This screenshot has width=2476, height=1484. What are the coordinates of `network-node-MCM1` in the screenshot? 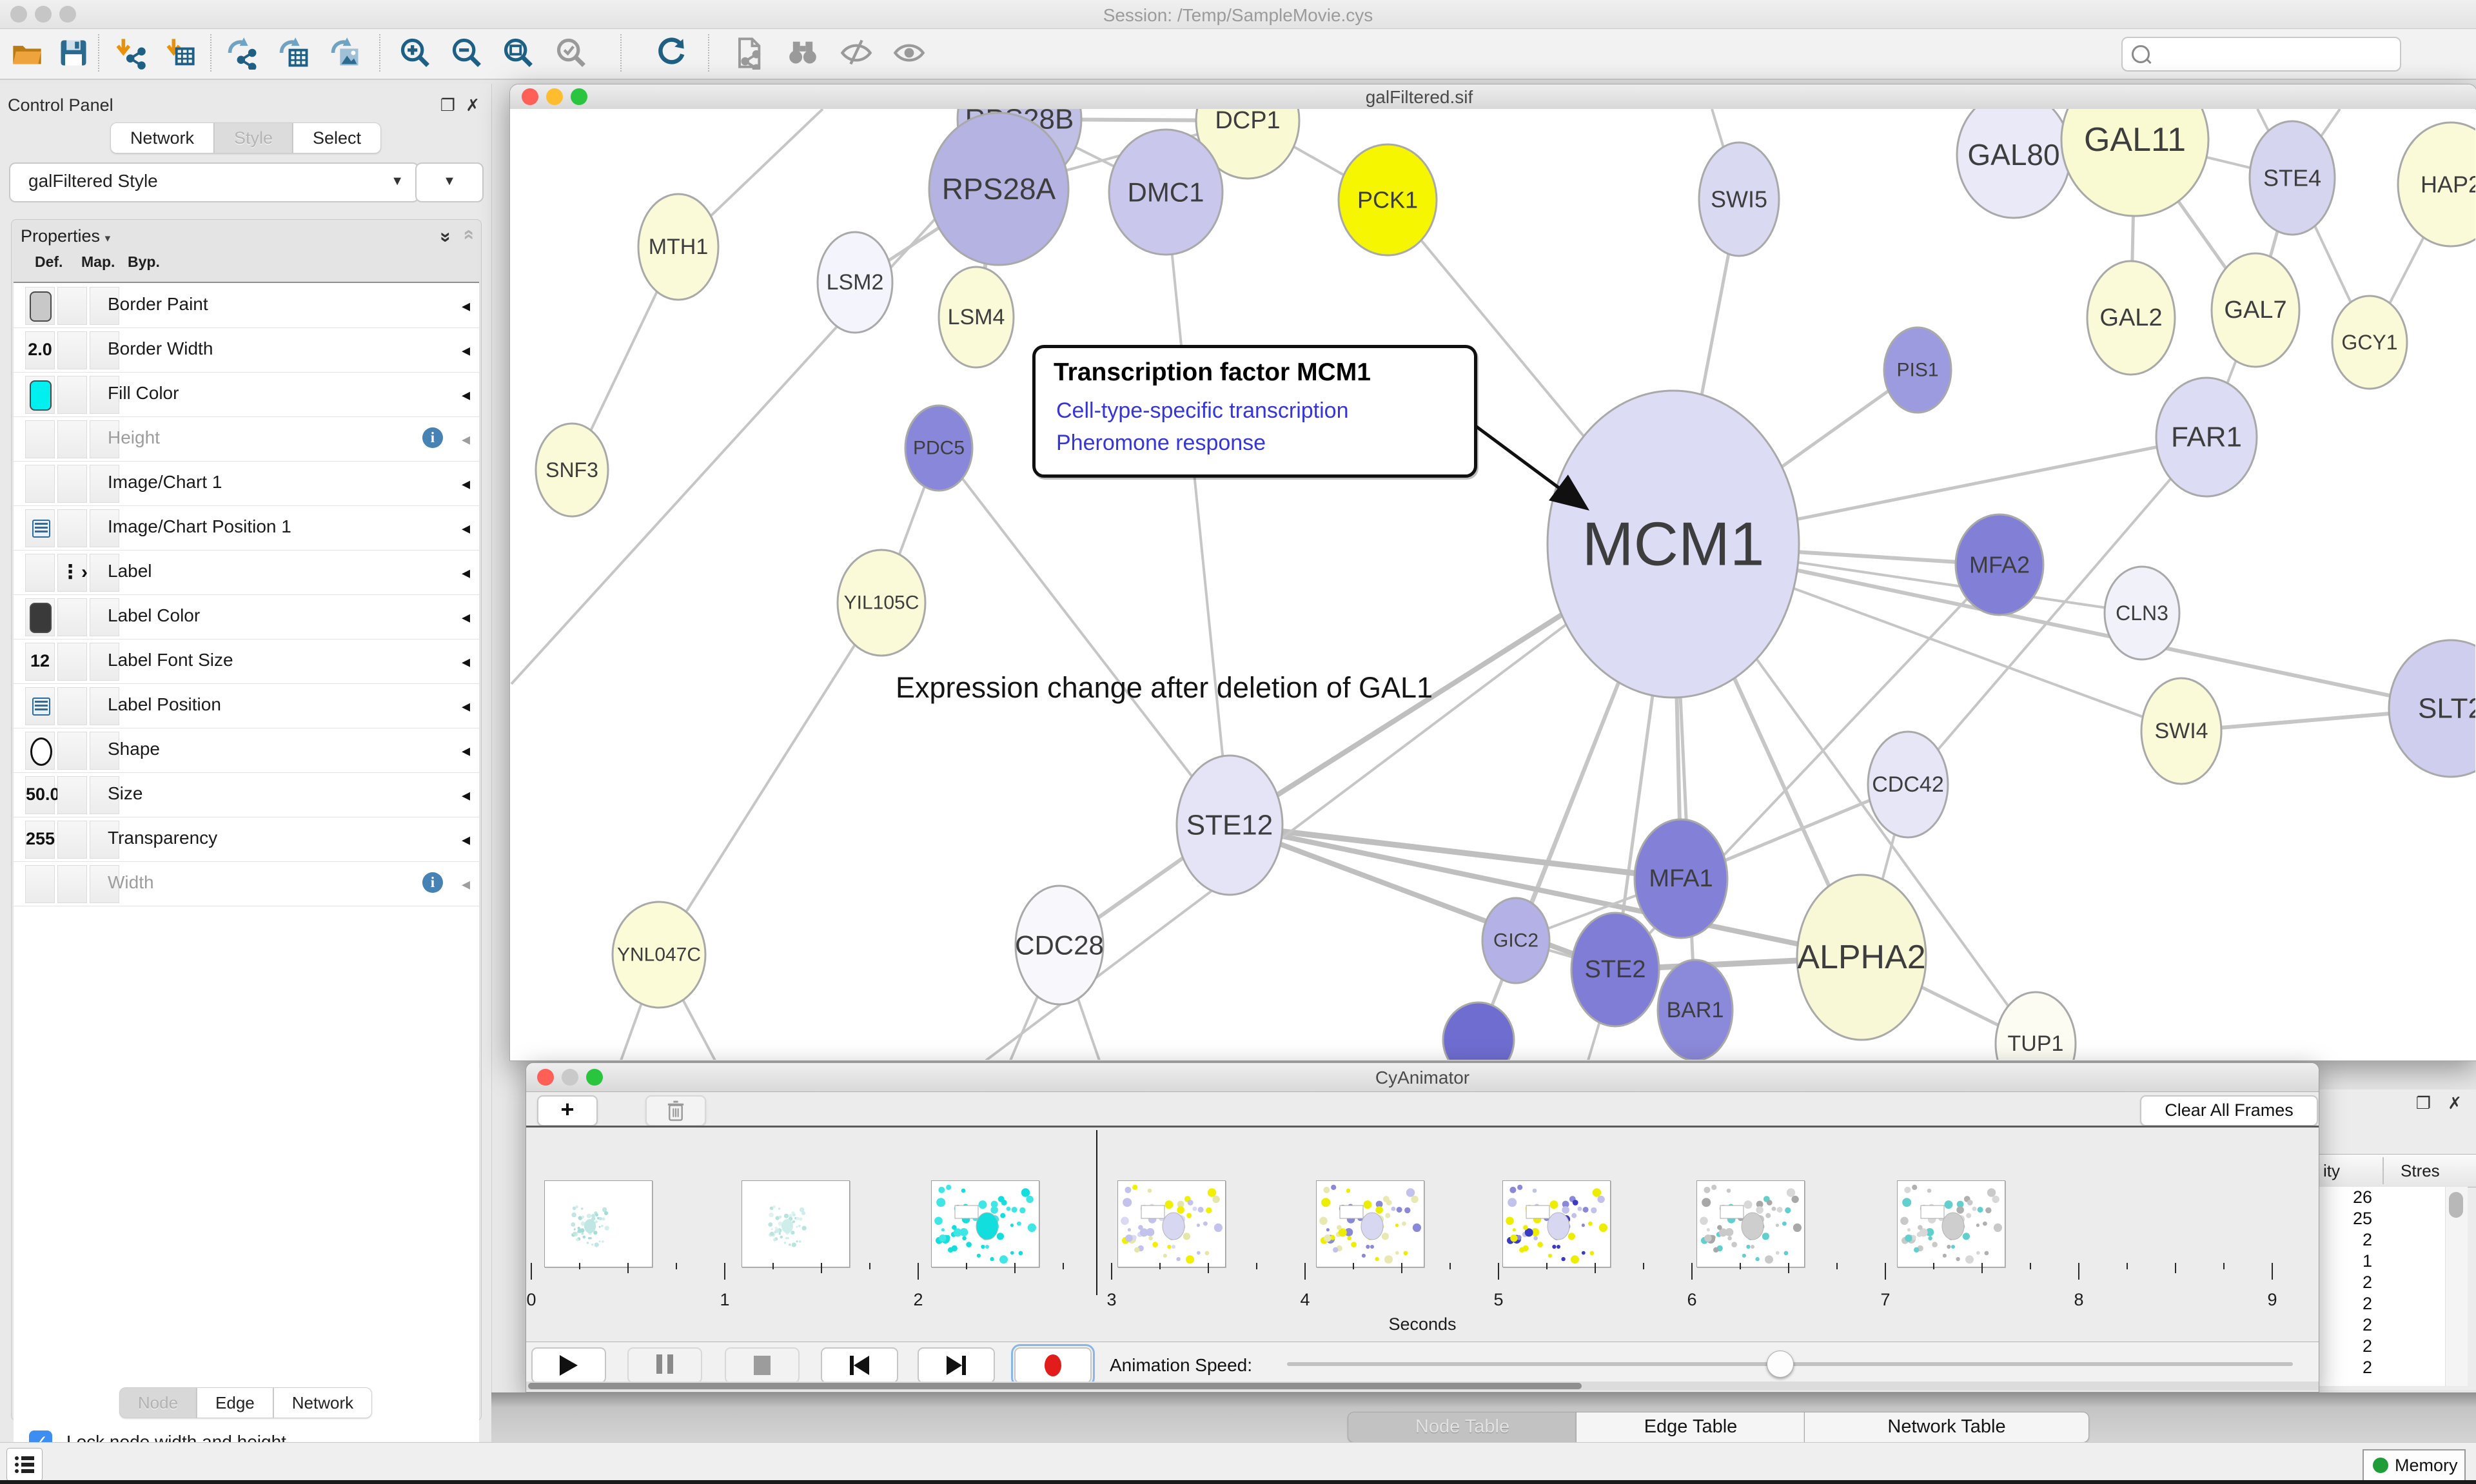 It's located at (1673, 544).